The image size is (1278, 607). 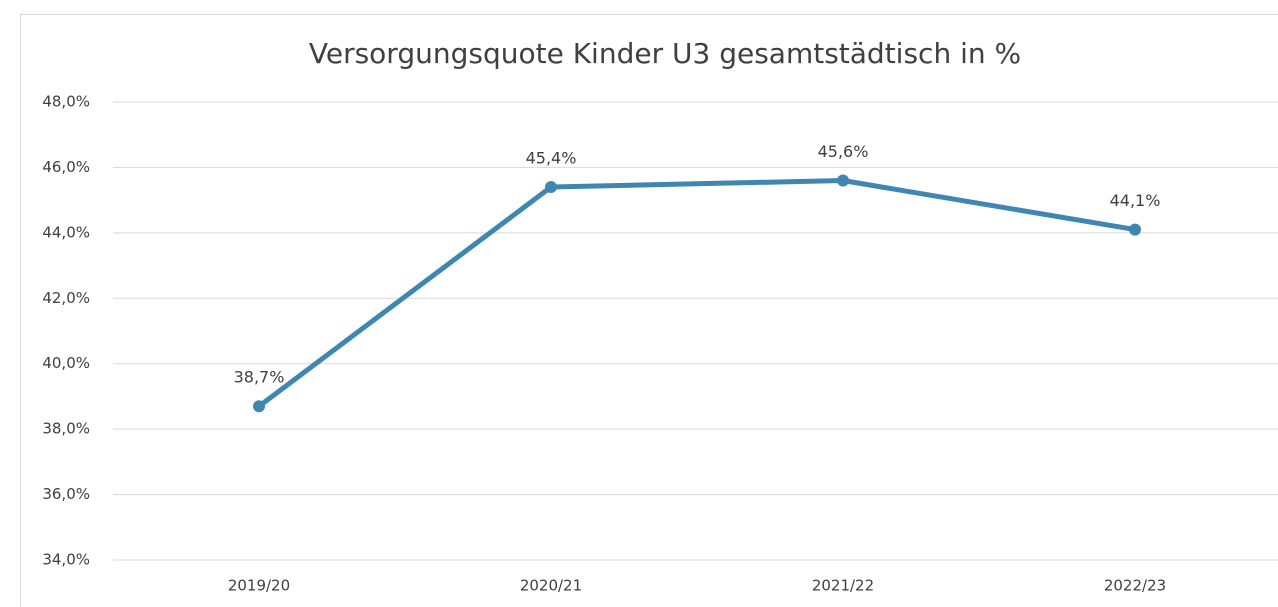 I want to click on data-label: 44,1%, so click(x=1135, y=200).